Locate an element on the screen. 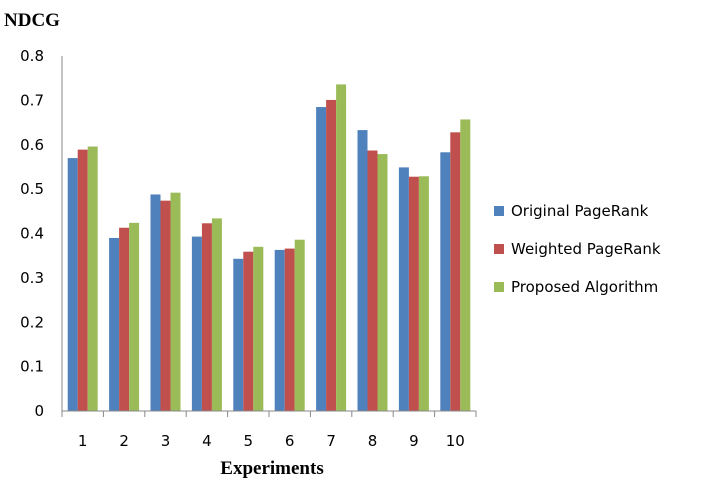  x-tick-label: 2 is located at coordinates (124, 441).